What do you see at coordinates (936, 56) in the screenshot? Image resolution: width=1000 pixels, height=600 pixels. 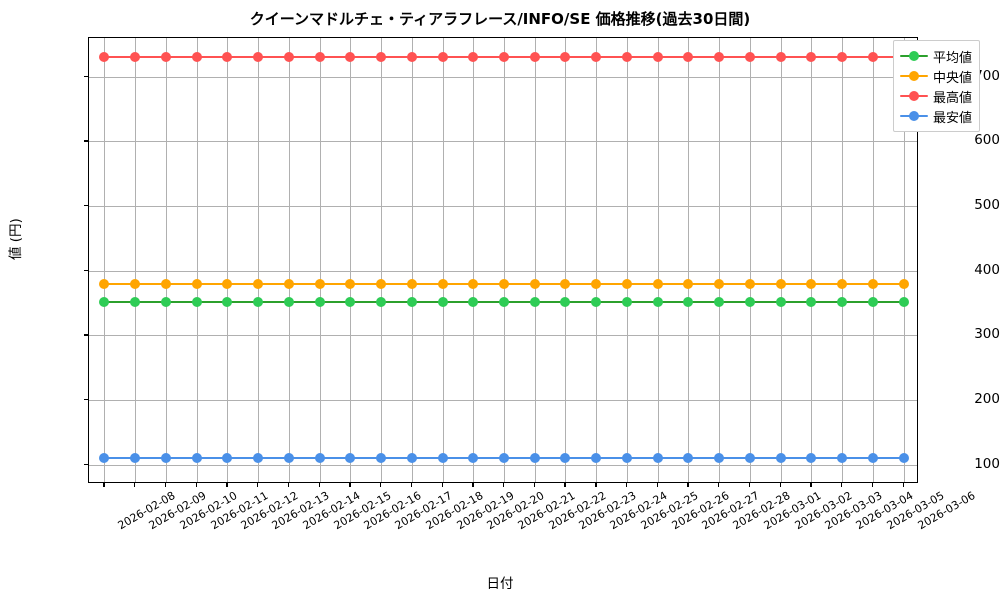 I see `legend-item-0: 平均値` at bounding box center [936, 56].